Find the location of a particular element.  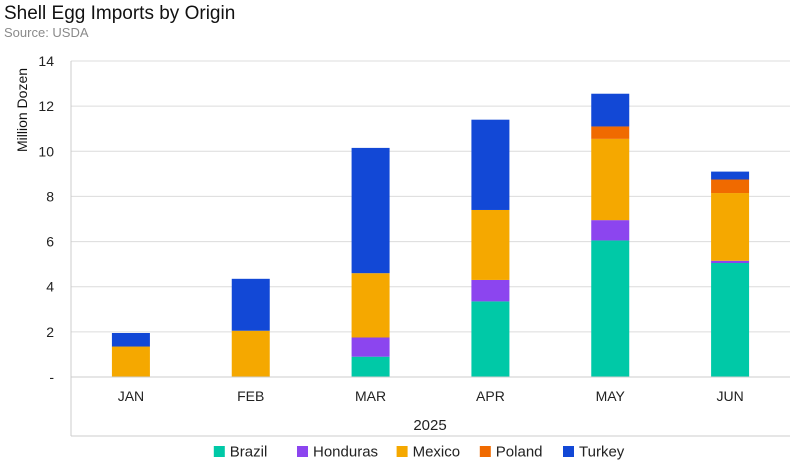

bar-turkey-mar is located at coordinates (370, 210).